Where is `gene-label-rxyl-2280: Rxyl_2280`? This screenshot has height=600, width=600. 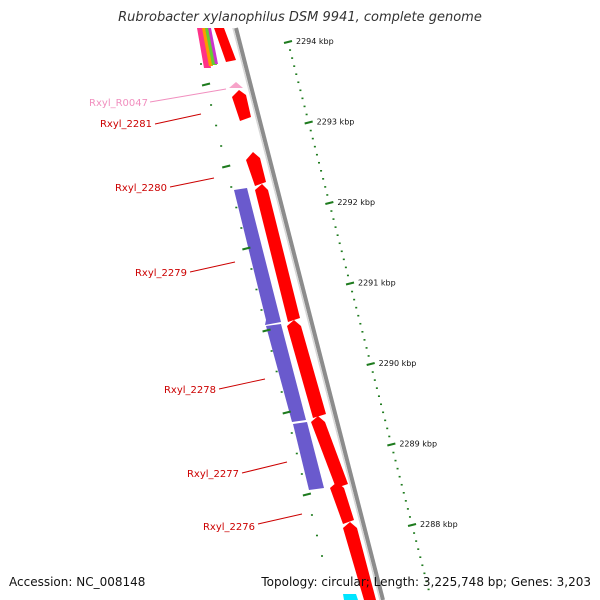
gene-label-rxyl-2280: Rxyl_2280 is located at coordinates (141, 188).